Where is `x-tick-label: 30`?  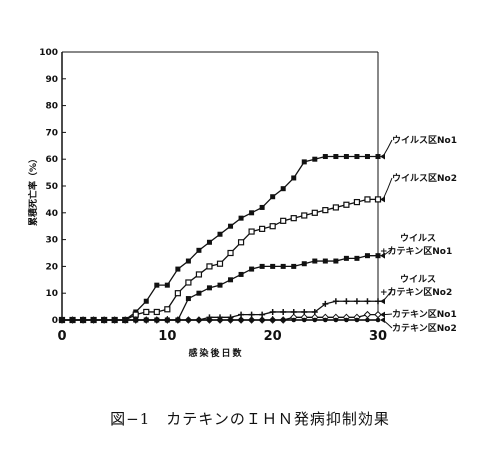
x-tick-label: 30 is located at coordinates (378, 336).